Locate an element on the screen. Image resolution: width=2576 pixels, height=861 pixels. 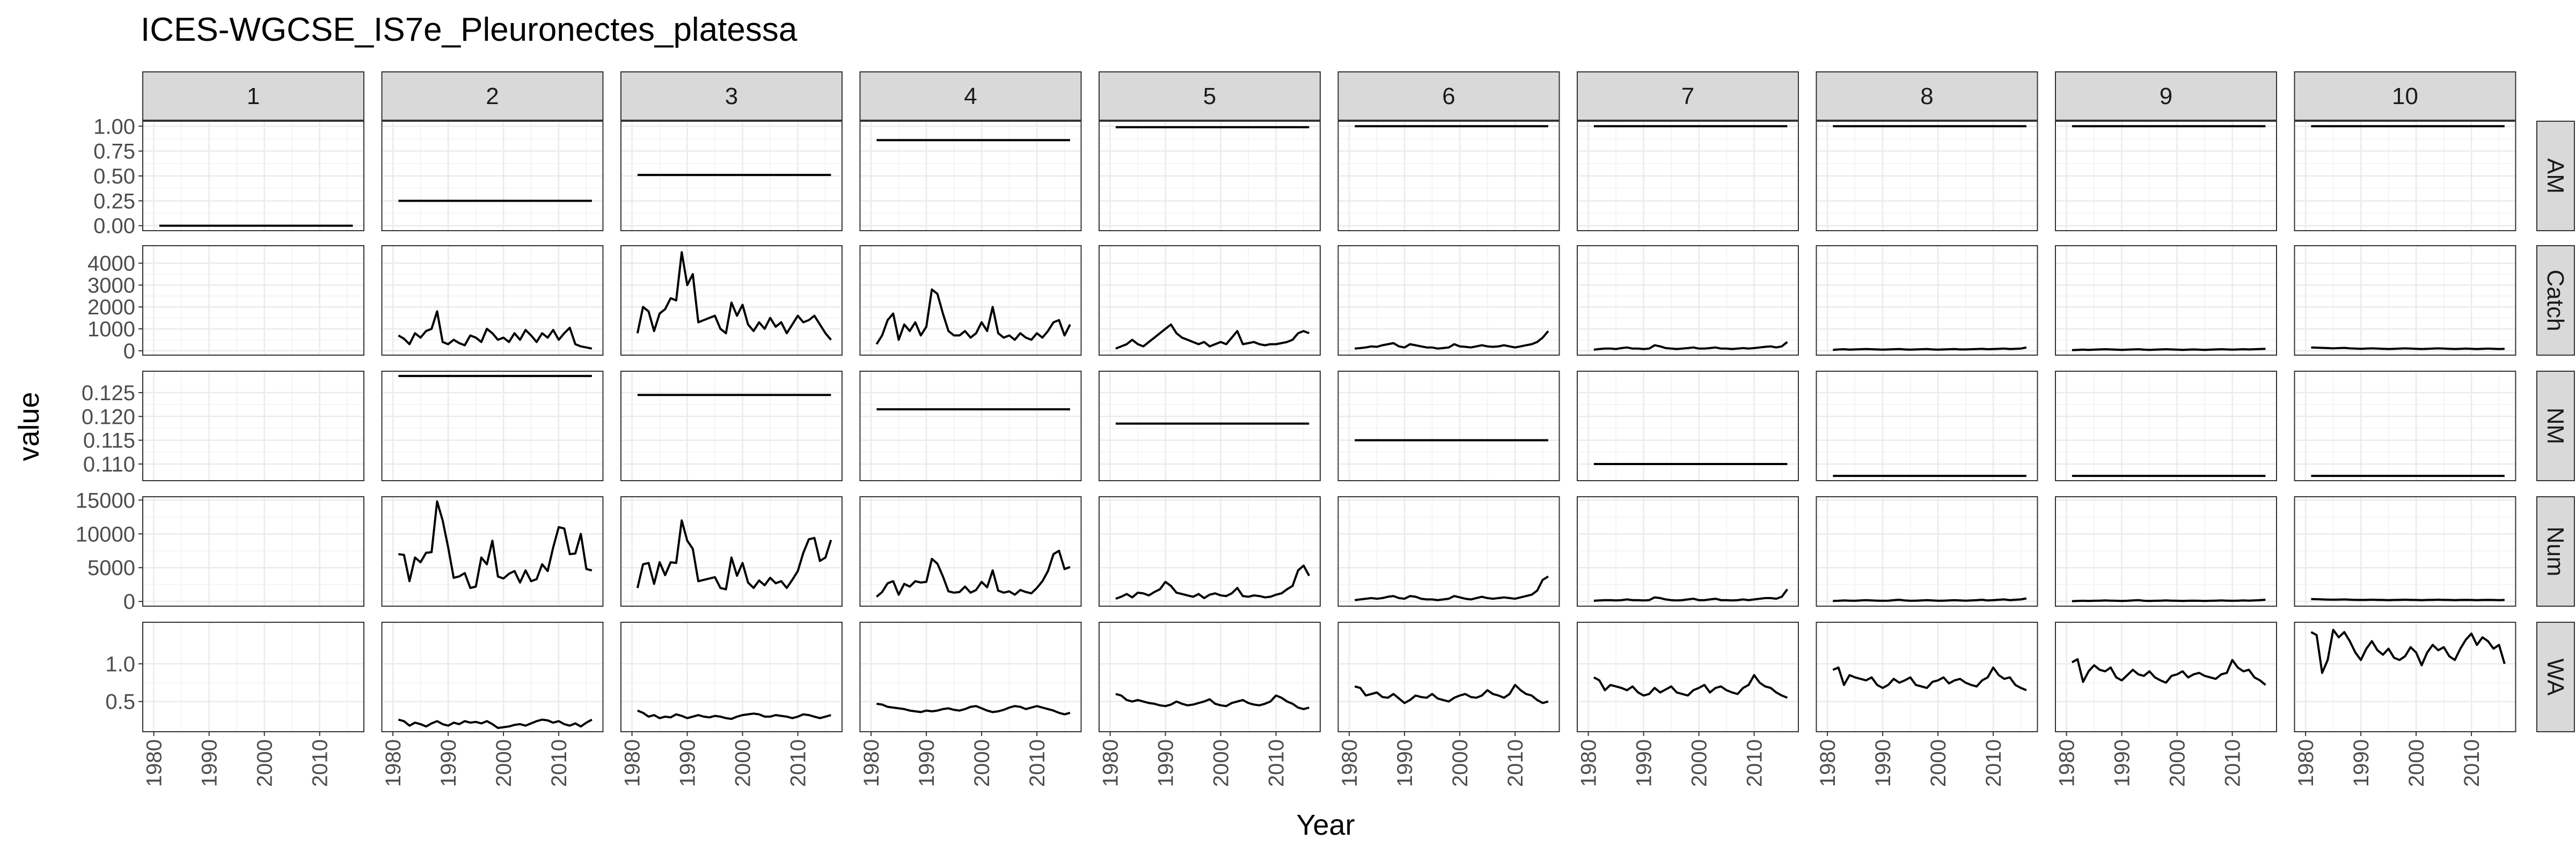
x-tick-label-5-1: 1990 is located at coordinates (1166, 763).